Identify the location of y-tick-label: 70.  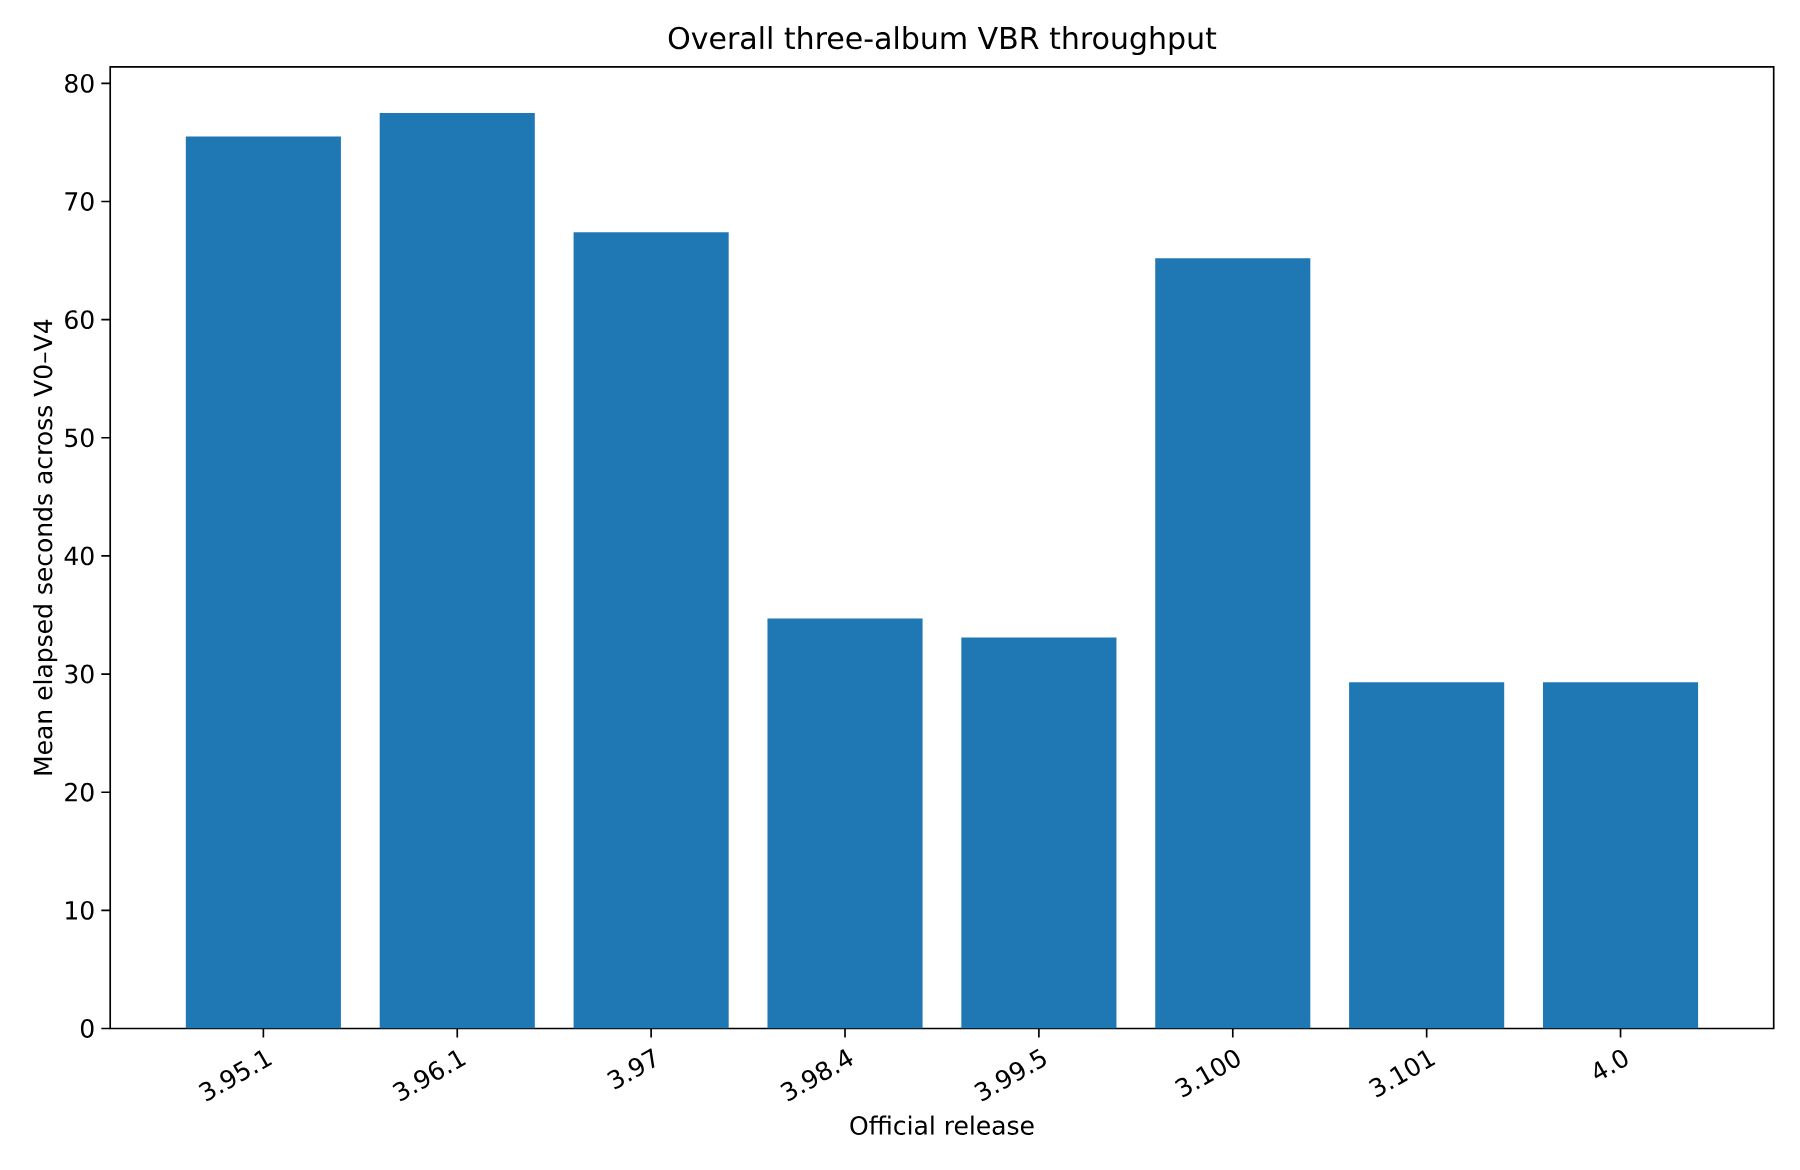
(79, 201).